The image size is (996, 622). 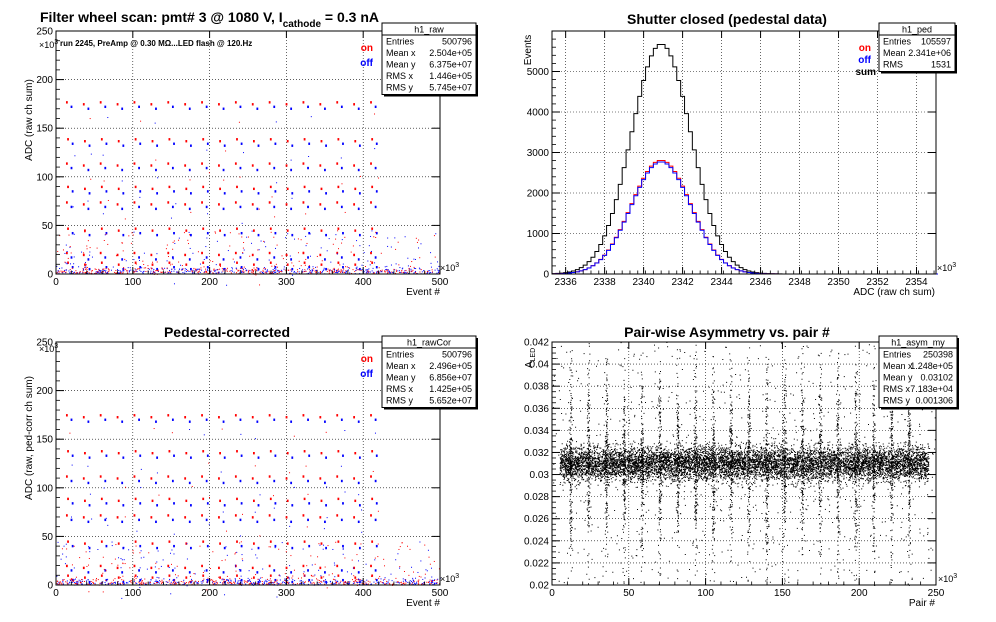 I want to click on raw-y-label: ADC (raw ch sum), so click(x=29, y=120).